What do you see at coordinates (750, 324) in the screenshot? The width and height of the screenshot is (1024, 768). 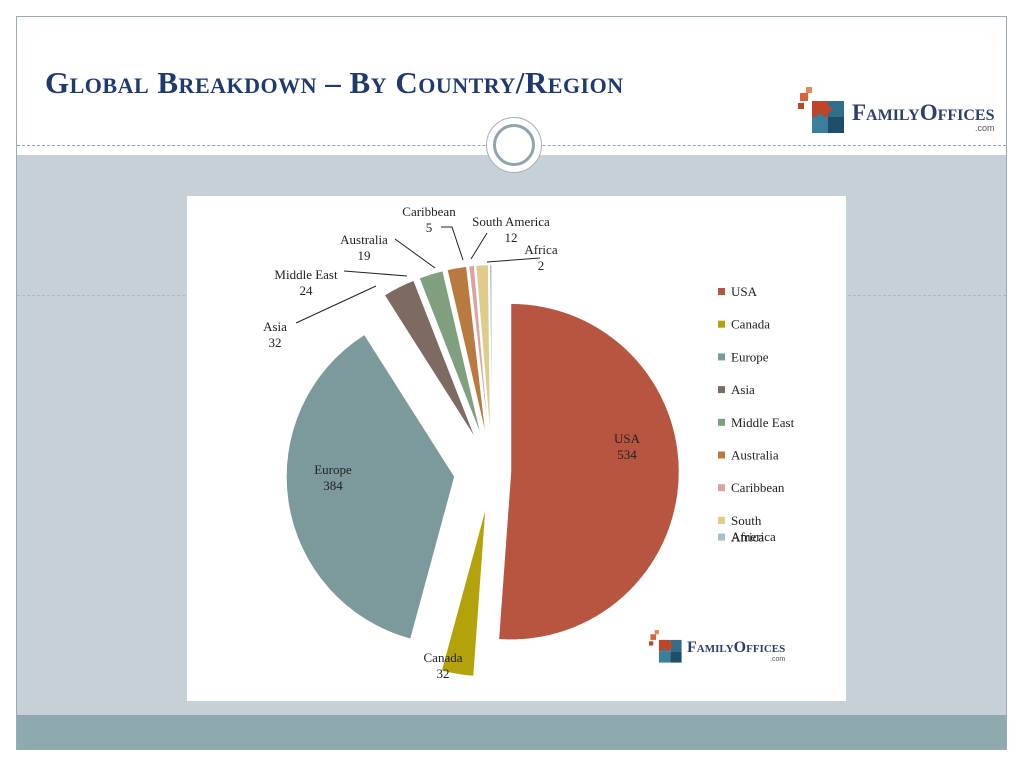 I see `legend-label: Canada` at bounding box center [750, 324].